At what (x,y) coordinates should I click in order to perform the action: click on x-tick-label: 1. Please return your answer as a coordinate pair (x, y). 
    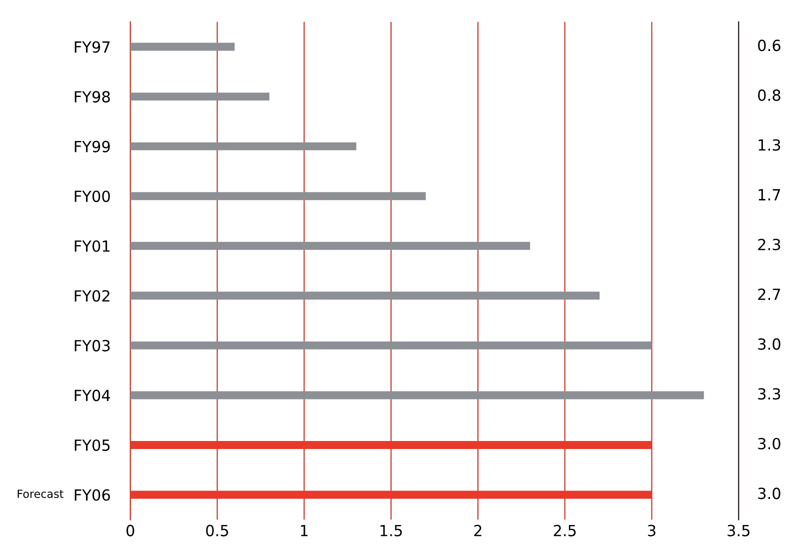
    Looking at the image, I should click on (304, 530).